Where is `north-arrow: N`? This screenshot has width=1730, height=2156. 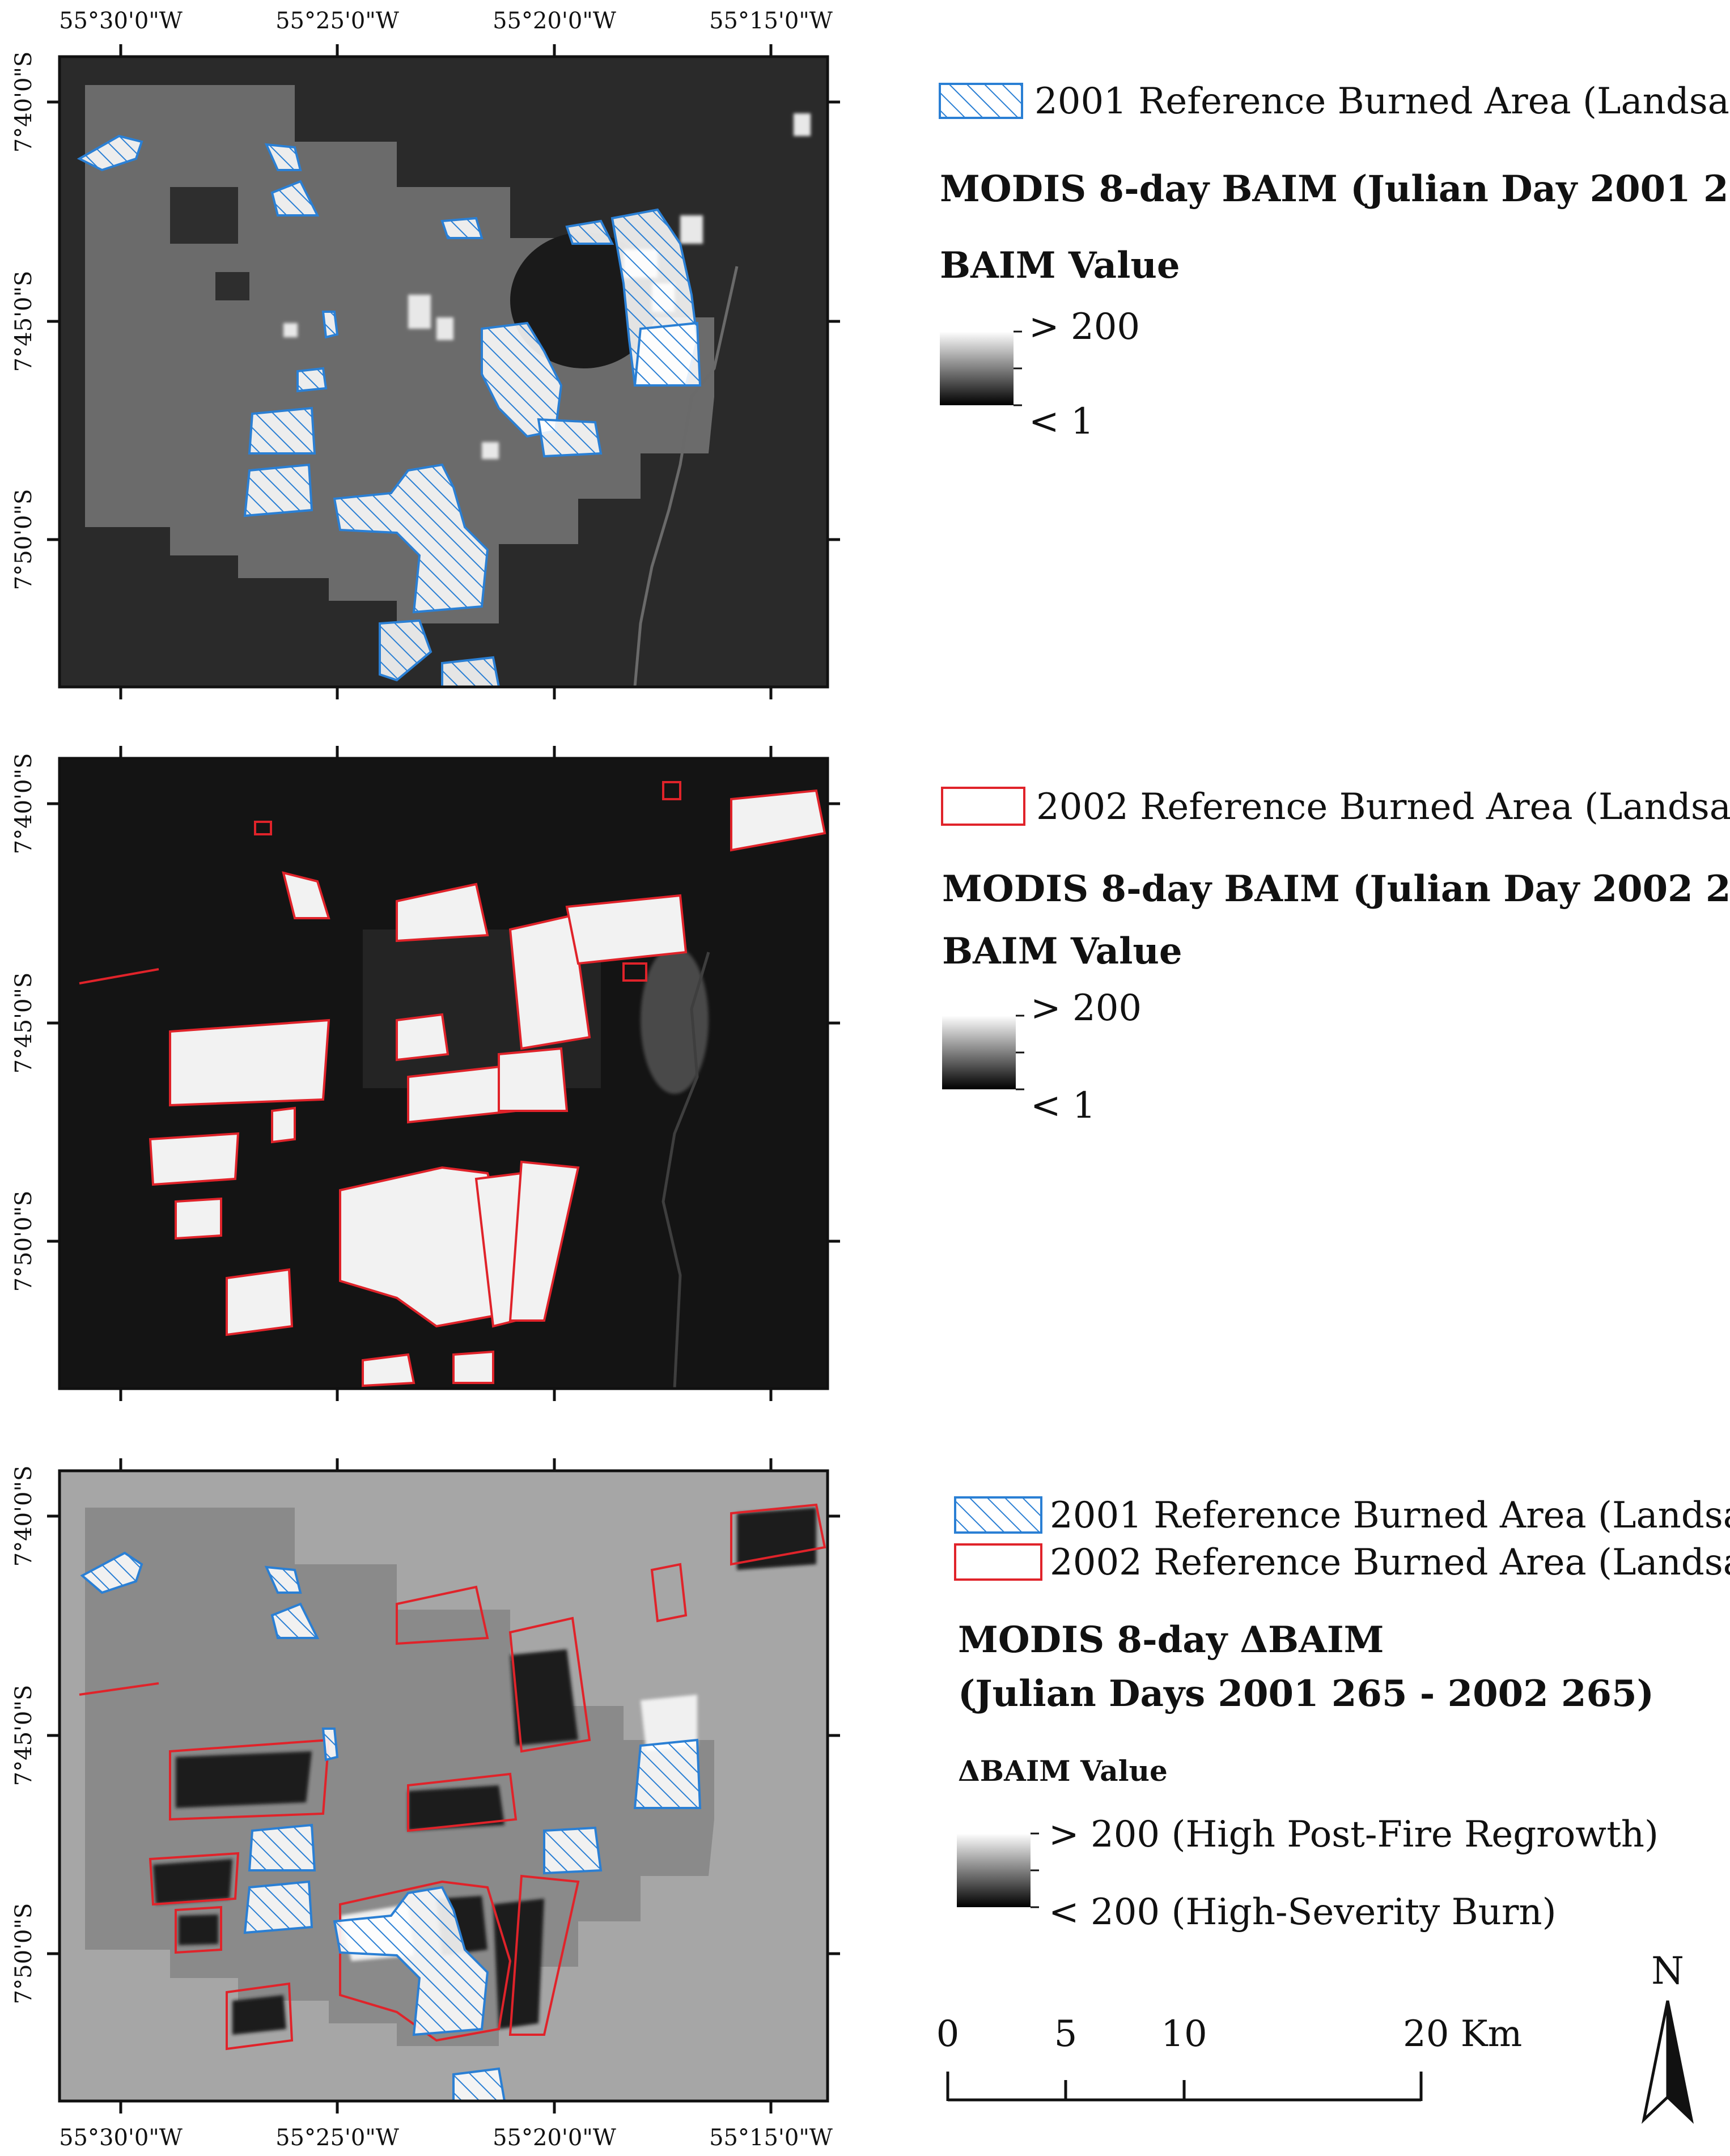 north-arrow: N is located at coordinates (1667, 2037).